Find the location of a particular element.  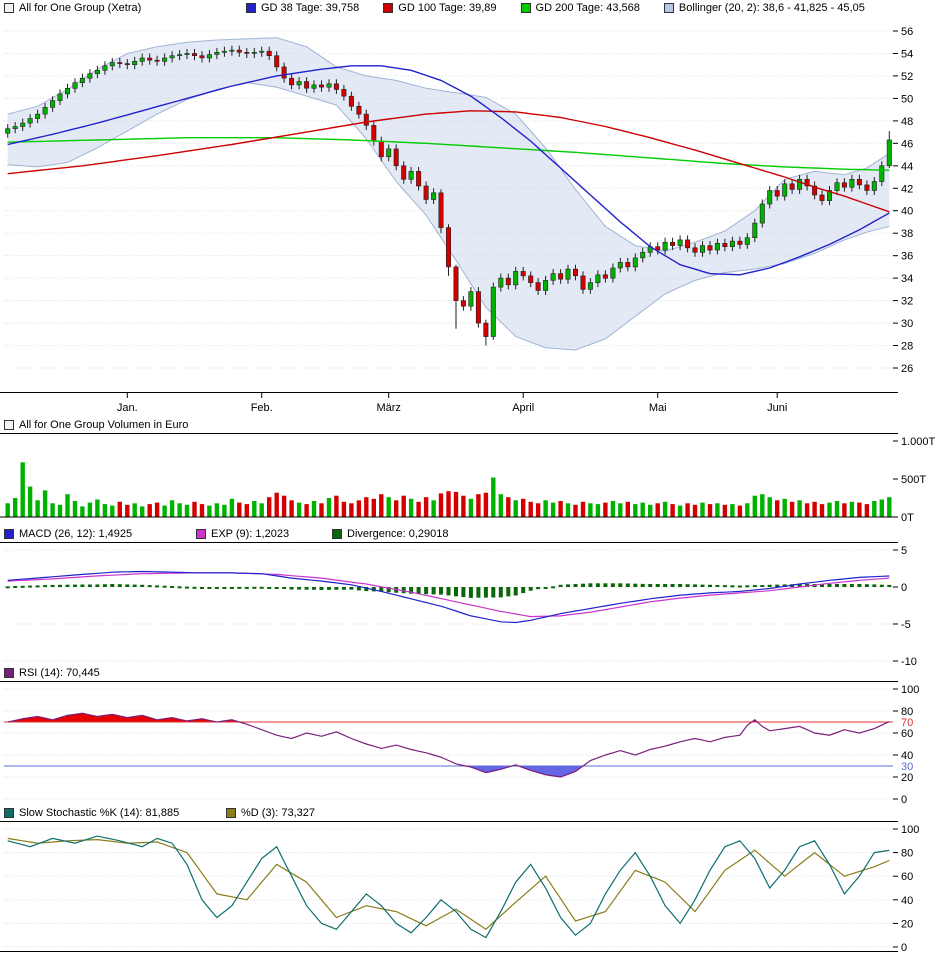

rsi-swatch-icon is located at coordinates (9, 673).